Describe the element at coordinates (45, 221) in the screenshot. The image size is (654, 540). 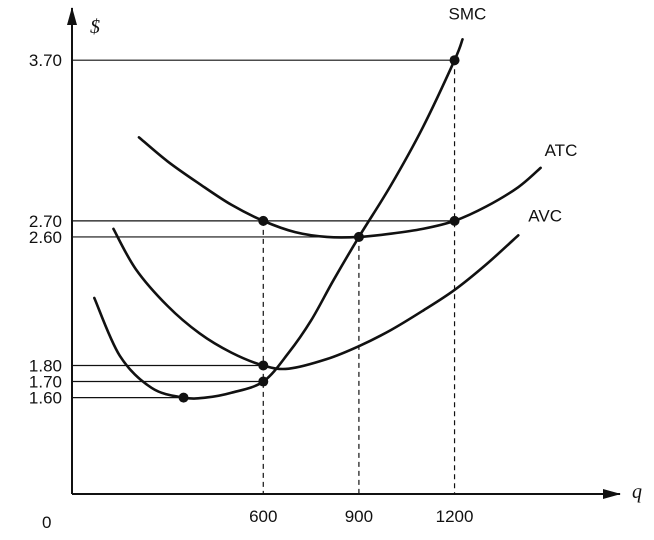
I see `y-tick-label-2-70: 2.70` at that location.